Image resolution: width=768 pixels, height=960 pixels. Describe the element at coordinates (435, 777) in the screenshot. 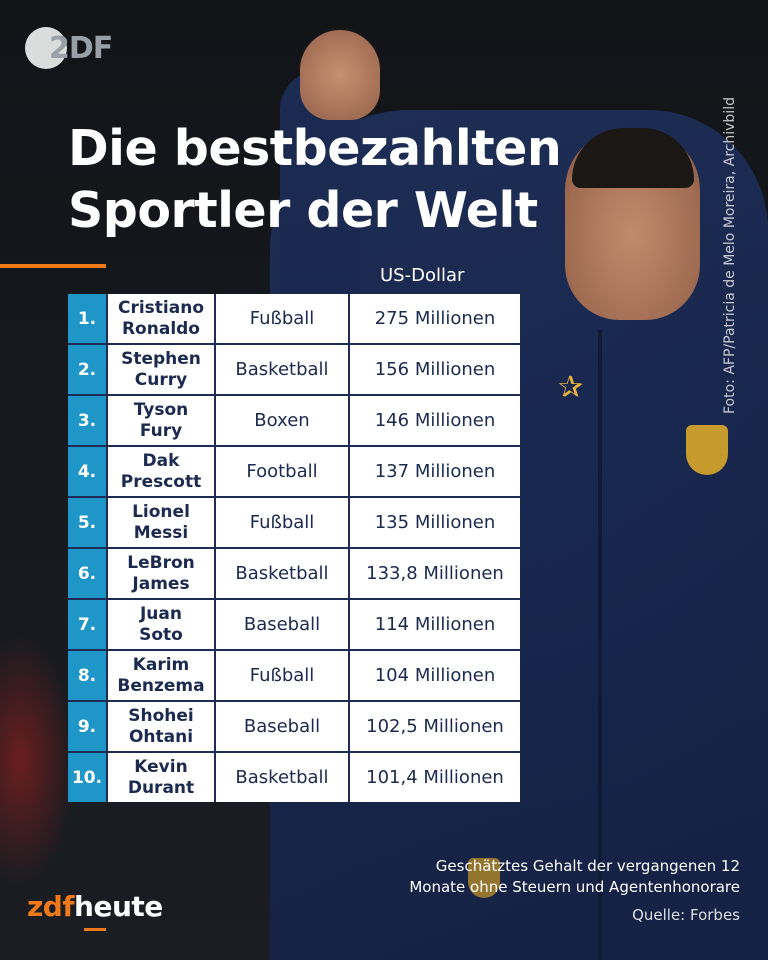

I see `salary-cell: 101,4 Millionen` at that location.